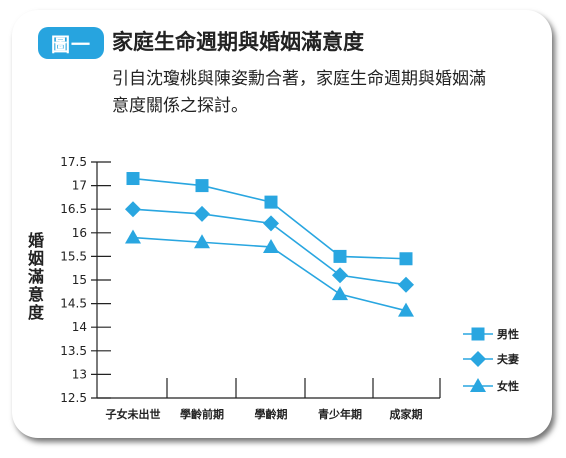 The image size is (566, 458). Describe the element at coordinates (180, 106) in the screenshot. I see `description-line-2: 意度關係之探討。` at that location.